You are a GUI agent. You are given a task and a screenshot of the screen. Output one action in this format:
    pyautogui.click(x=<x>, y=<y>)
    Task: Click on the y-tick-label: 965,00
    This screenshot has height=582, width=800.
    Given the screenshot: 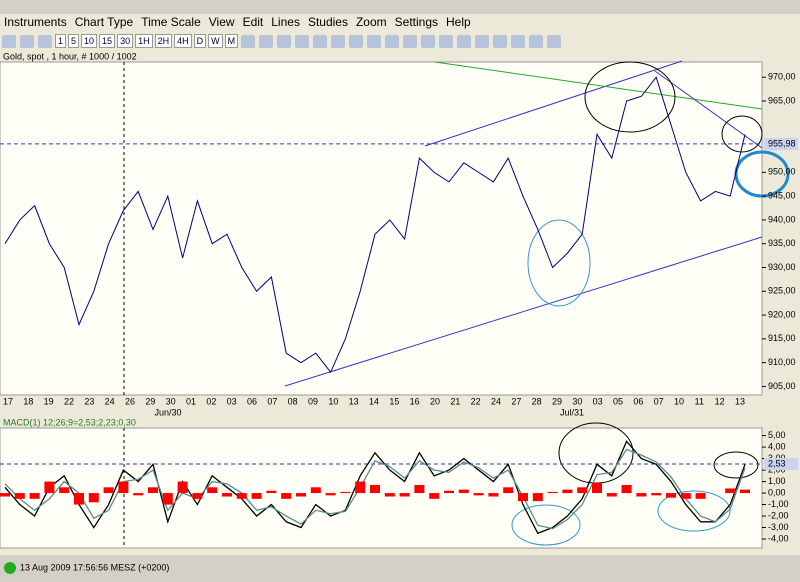 What is the action you would take?
    pyautogui.click(x=782, y=100)
    